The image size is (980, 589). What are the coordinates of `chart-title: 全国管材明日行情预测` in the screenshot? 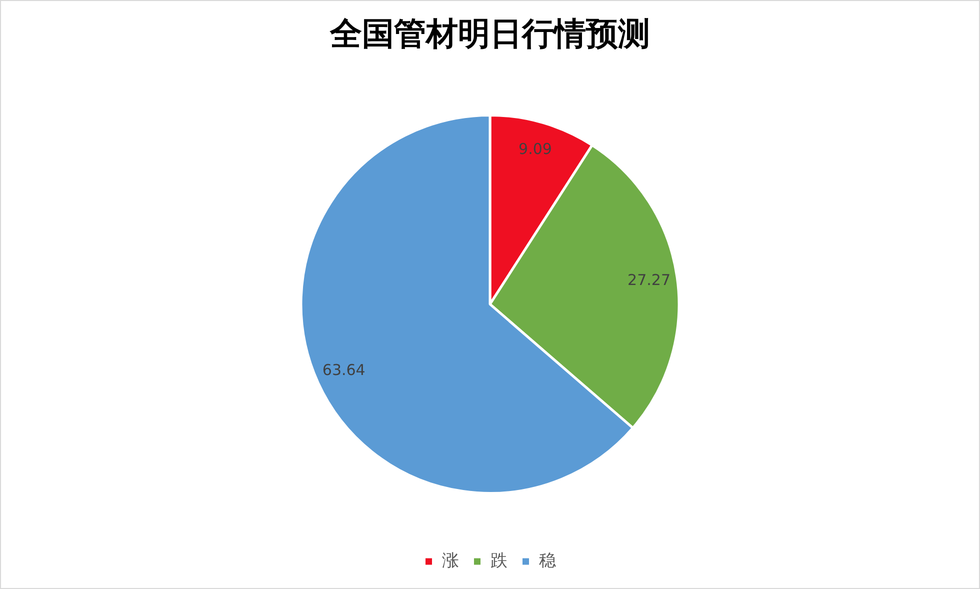 It's located at (489, 33).